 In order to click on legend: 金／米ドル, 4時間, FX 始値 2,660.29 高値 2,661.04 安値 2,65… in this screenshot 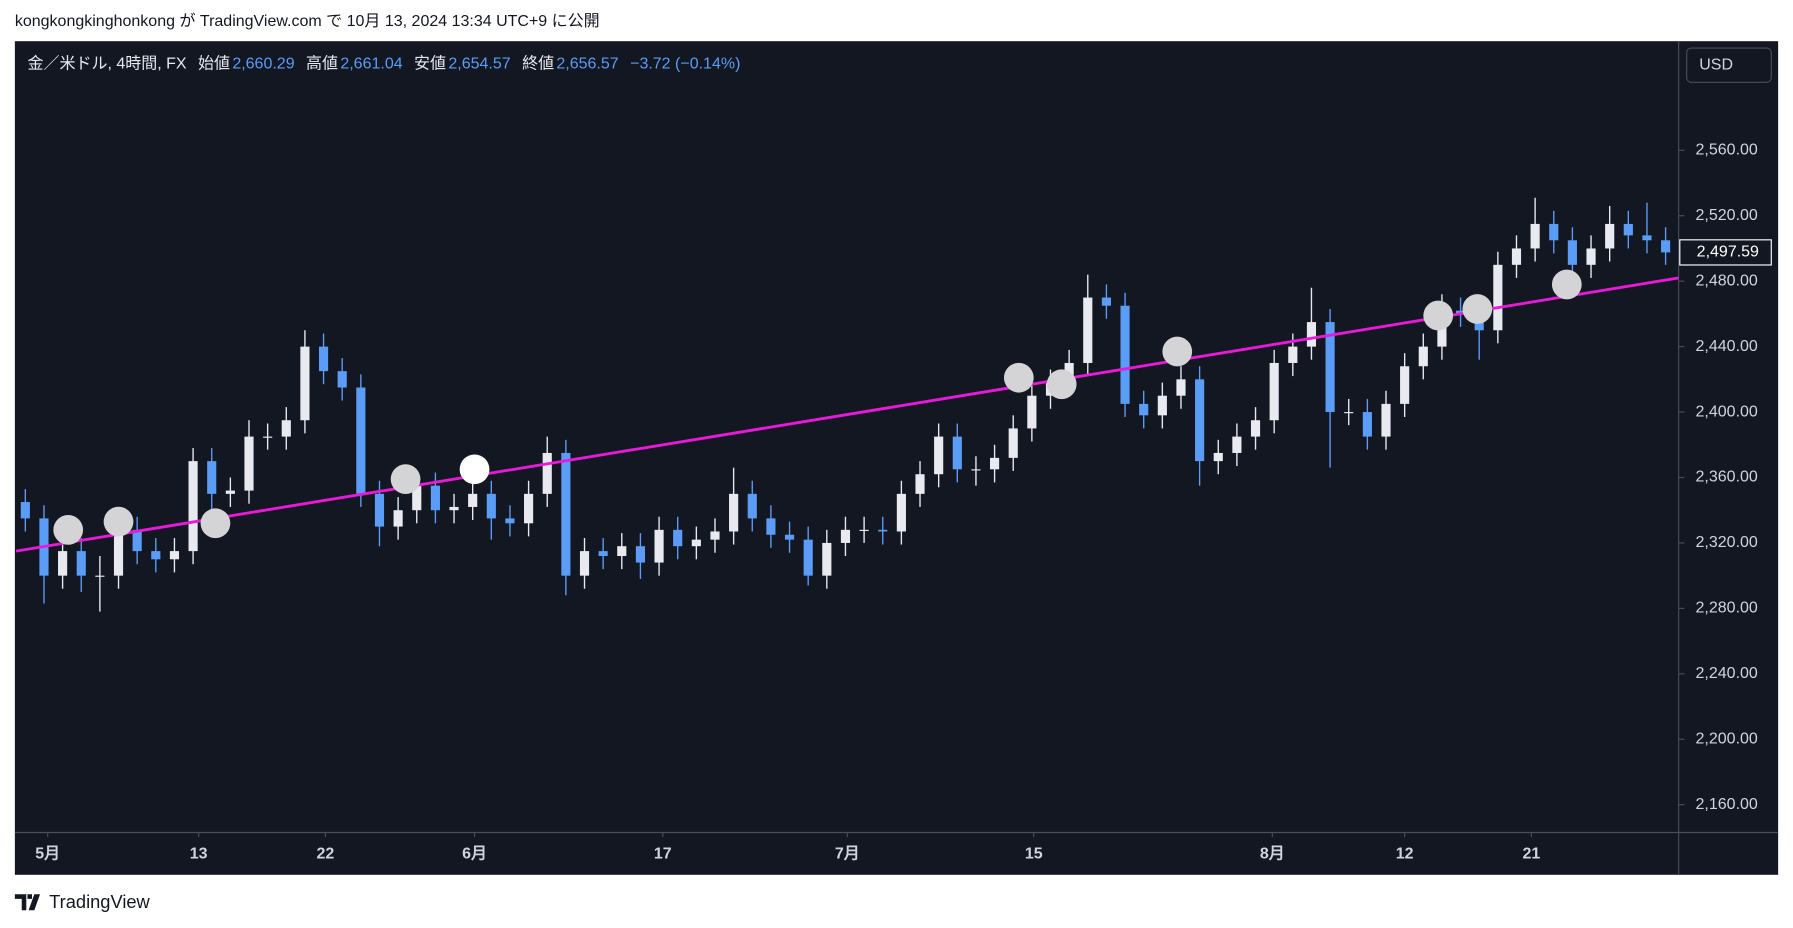, I will do `click(383, 63)`.